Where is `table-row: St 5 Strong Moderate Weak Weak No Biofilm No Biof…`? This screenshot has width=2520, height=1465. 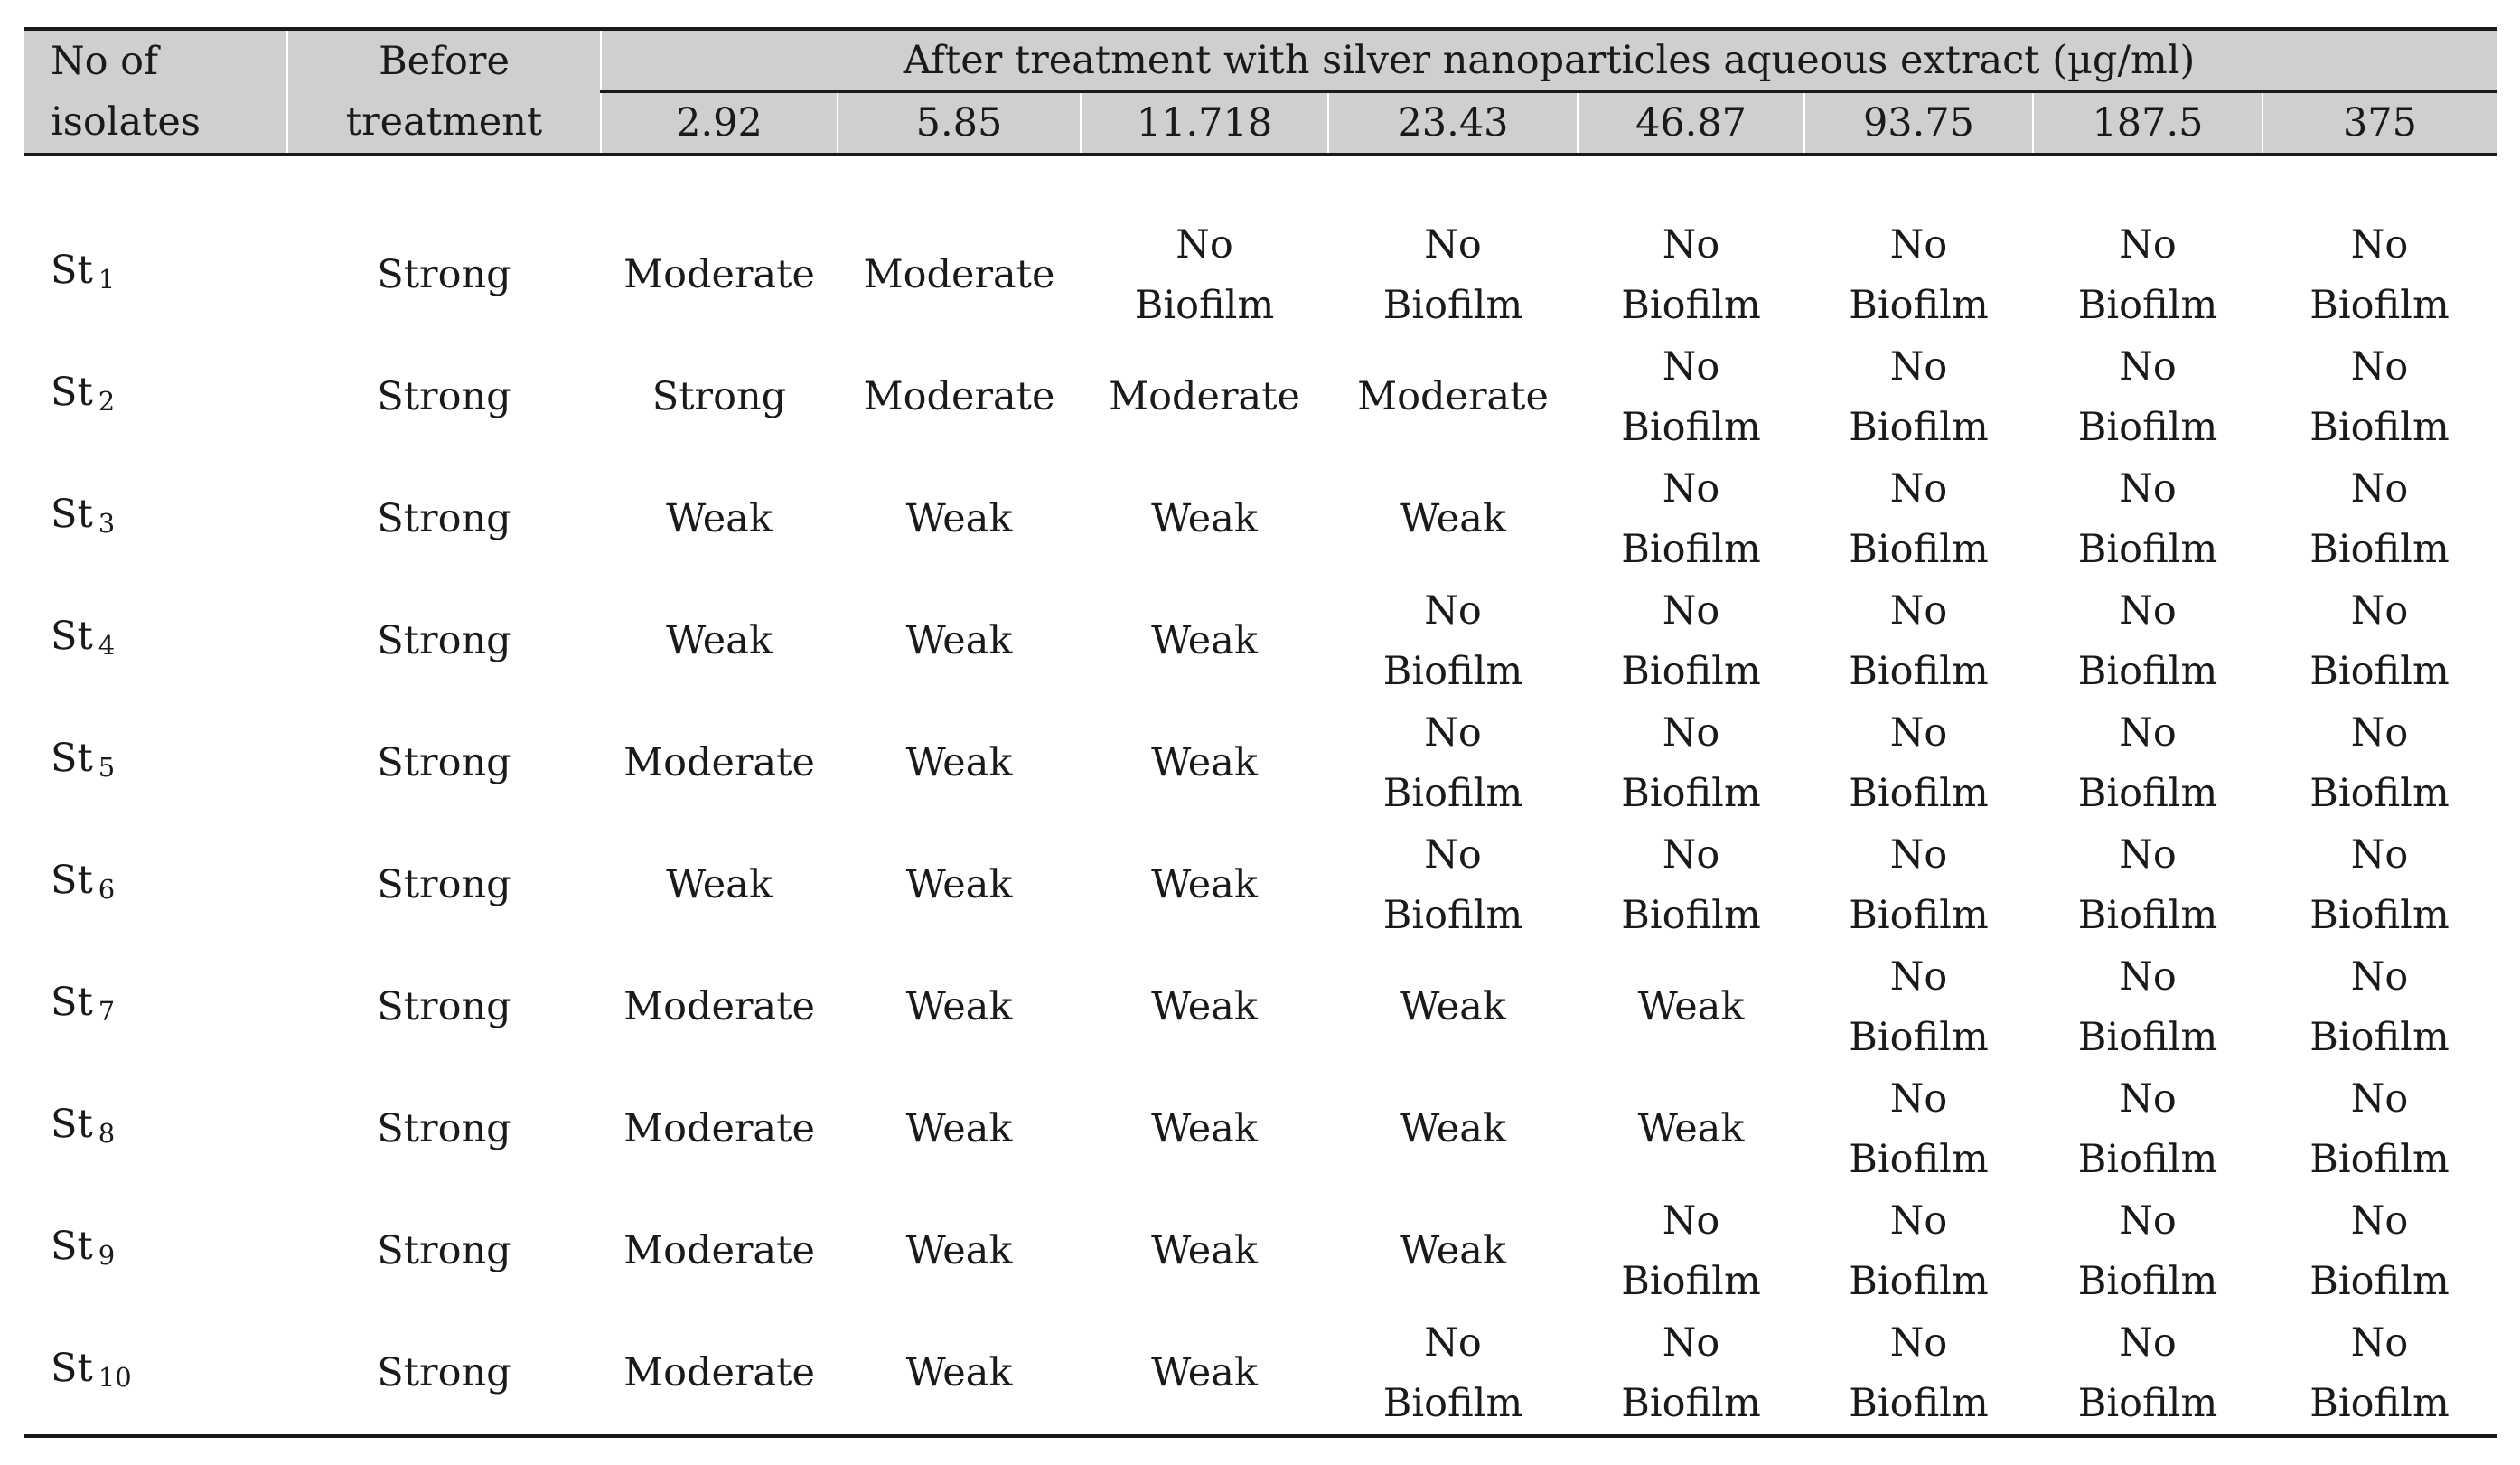 table-row: St 5 Strong Moderate Weak Weak No Biofilm No Biof… is located at coordinates (1261, 763).